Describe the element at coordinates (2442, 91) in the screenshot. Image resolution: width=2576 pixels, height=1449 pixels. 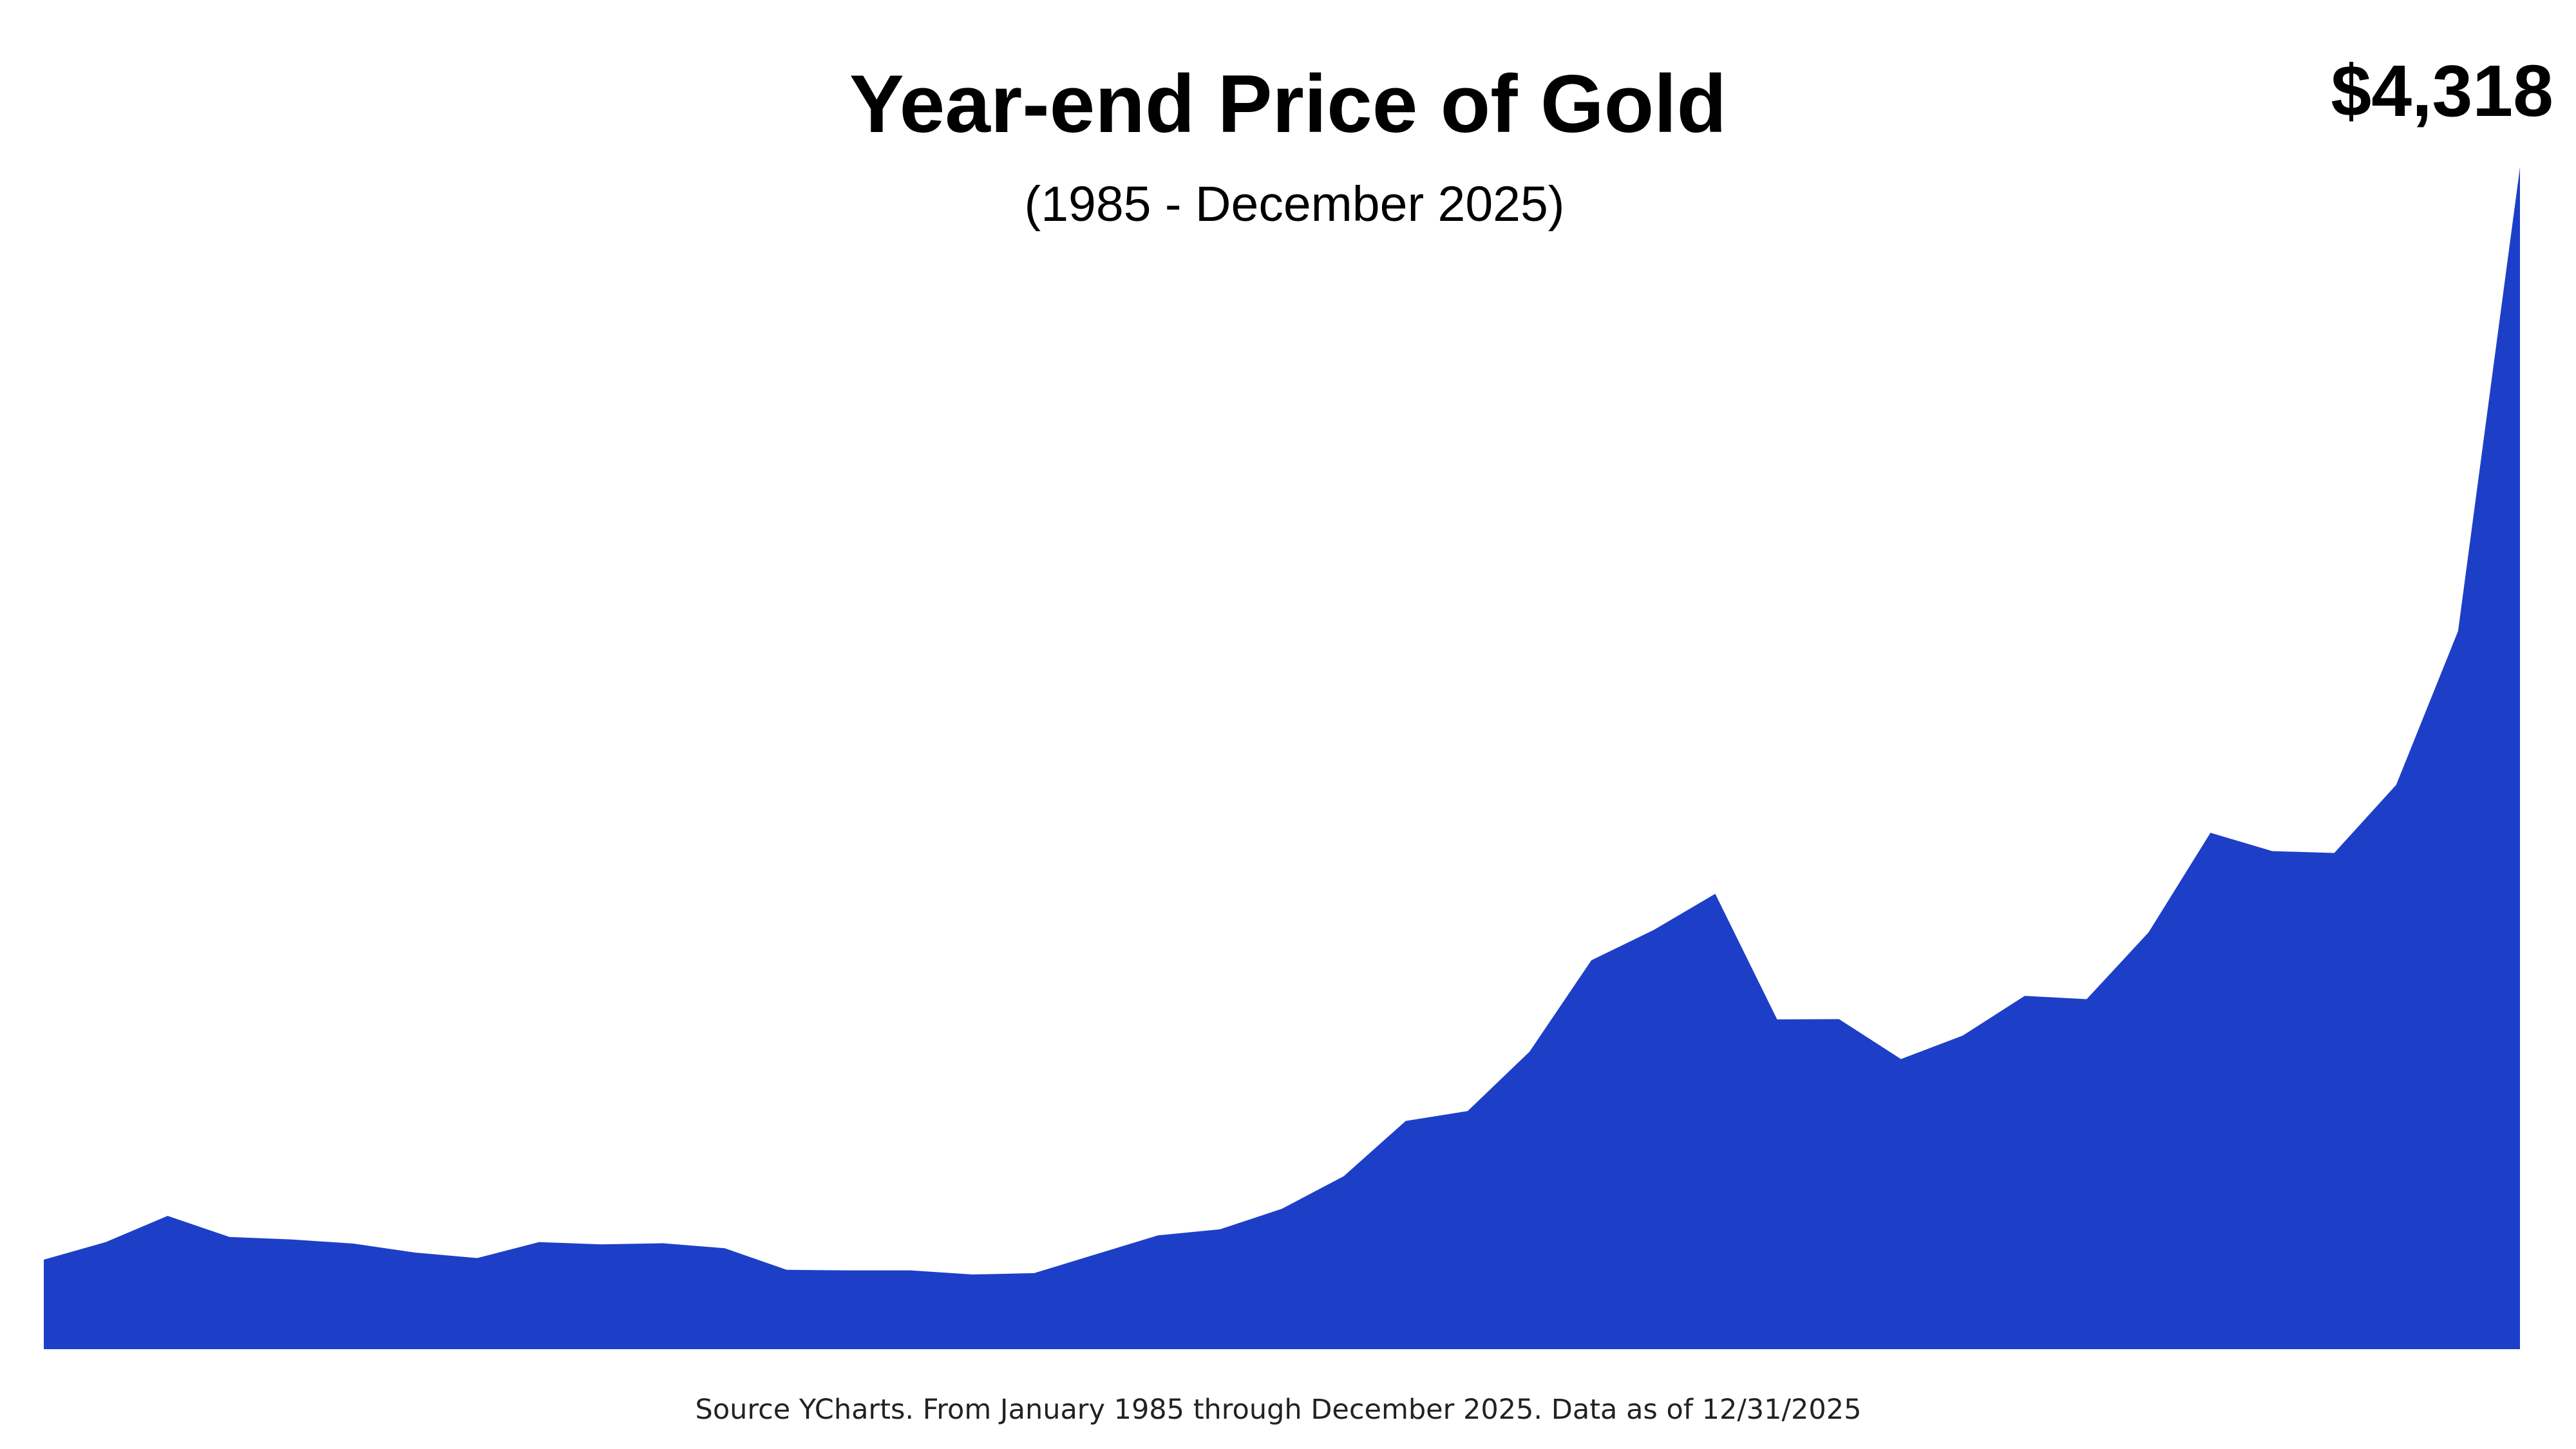
I see `end-value-label: $4,318` at that location.